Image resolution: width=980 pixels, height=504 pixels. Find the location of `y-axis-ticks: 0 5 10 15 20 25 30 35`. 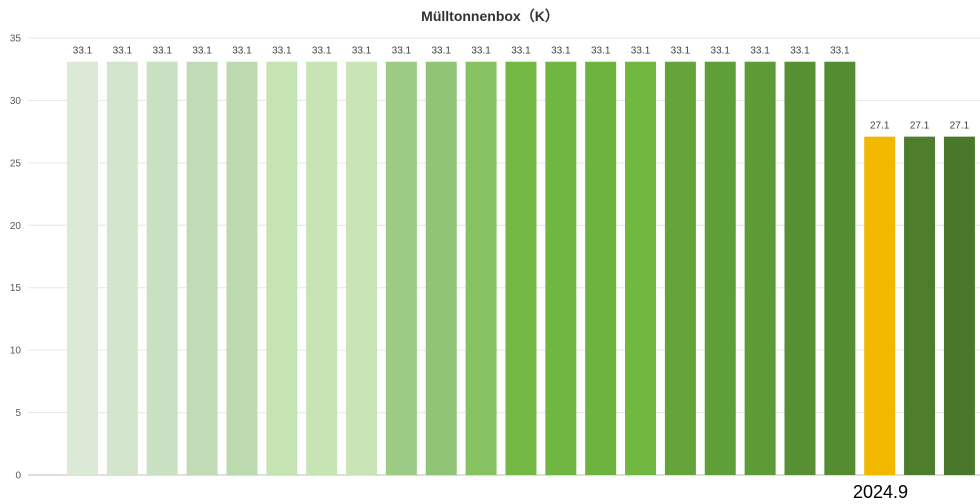

y-axis-ticks: 0 5 10 15 20 25 30 35 is located at coordinates (16, 258).